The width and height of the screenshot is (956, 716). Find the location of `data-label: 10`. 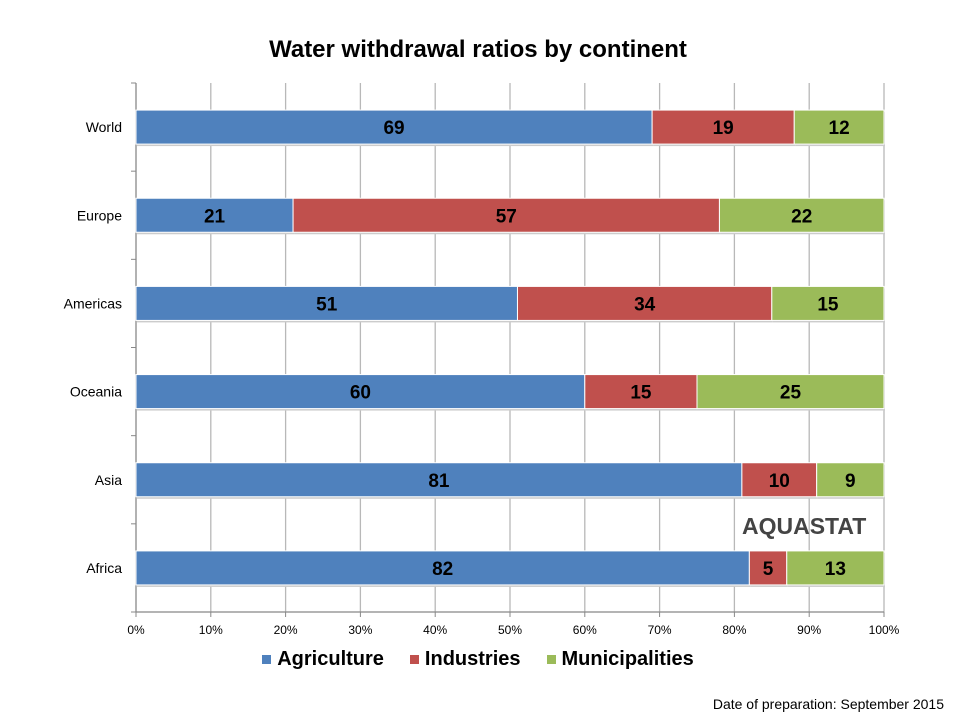

data-label: 10 is located at coordinates (779, 481).